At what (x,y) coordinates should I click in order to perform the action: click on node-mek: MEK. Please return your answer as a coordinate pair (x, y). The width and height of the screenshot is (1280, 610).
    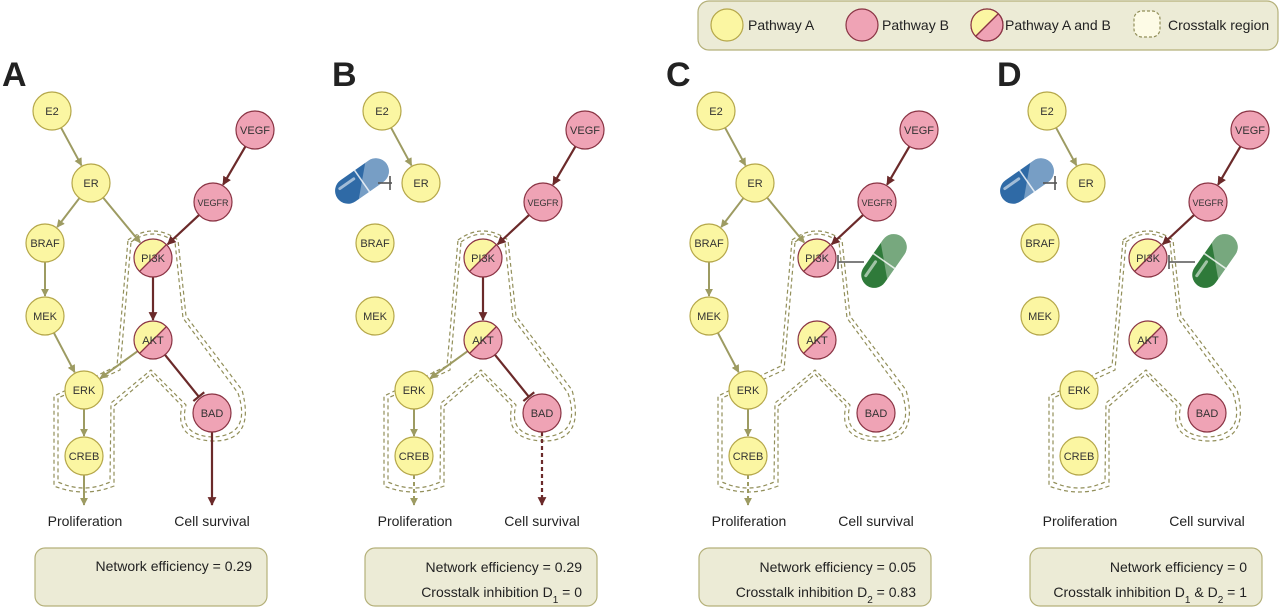
    Looking at the image, I should click on (45, 316).